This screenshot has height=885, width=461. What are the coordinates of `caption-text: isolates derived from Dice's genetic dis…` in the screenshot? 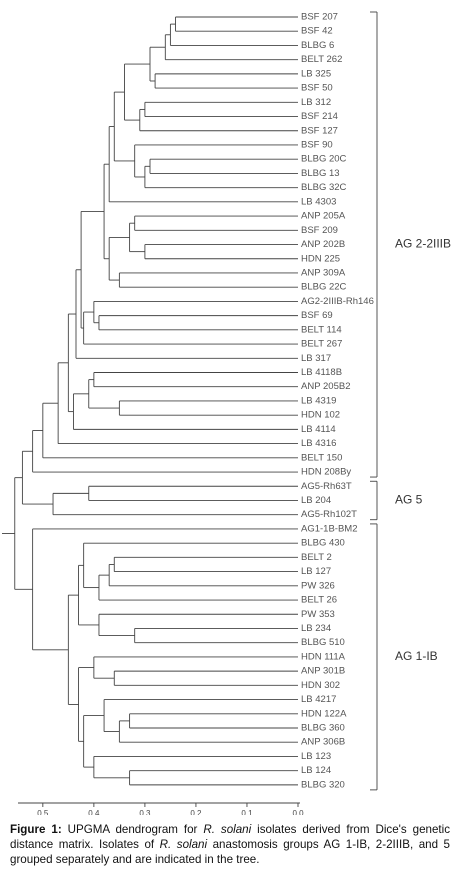 It's located at (230, 837).